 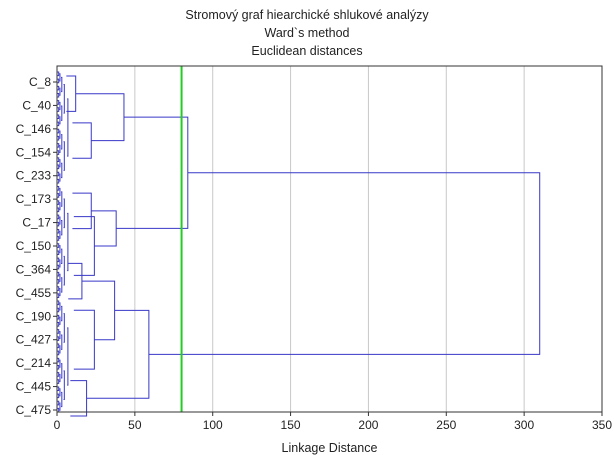 I want to click on leaf-label: C_150, so click(x=34, y=246).